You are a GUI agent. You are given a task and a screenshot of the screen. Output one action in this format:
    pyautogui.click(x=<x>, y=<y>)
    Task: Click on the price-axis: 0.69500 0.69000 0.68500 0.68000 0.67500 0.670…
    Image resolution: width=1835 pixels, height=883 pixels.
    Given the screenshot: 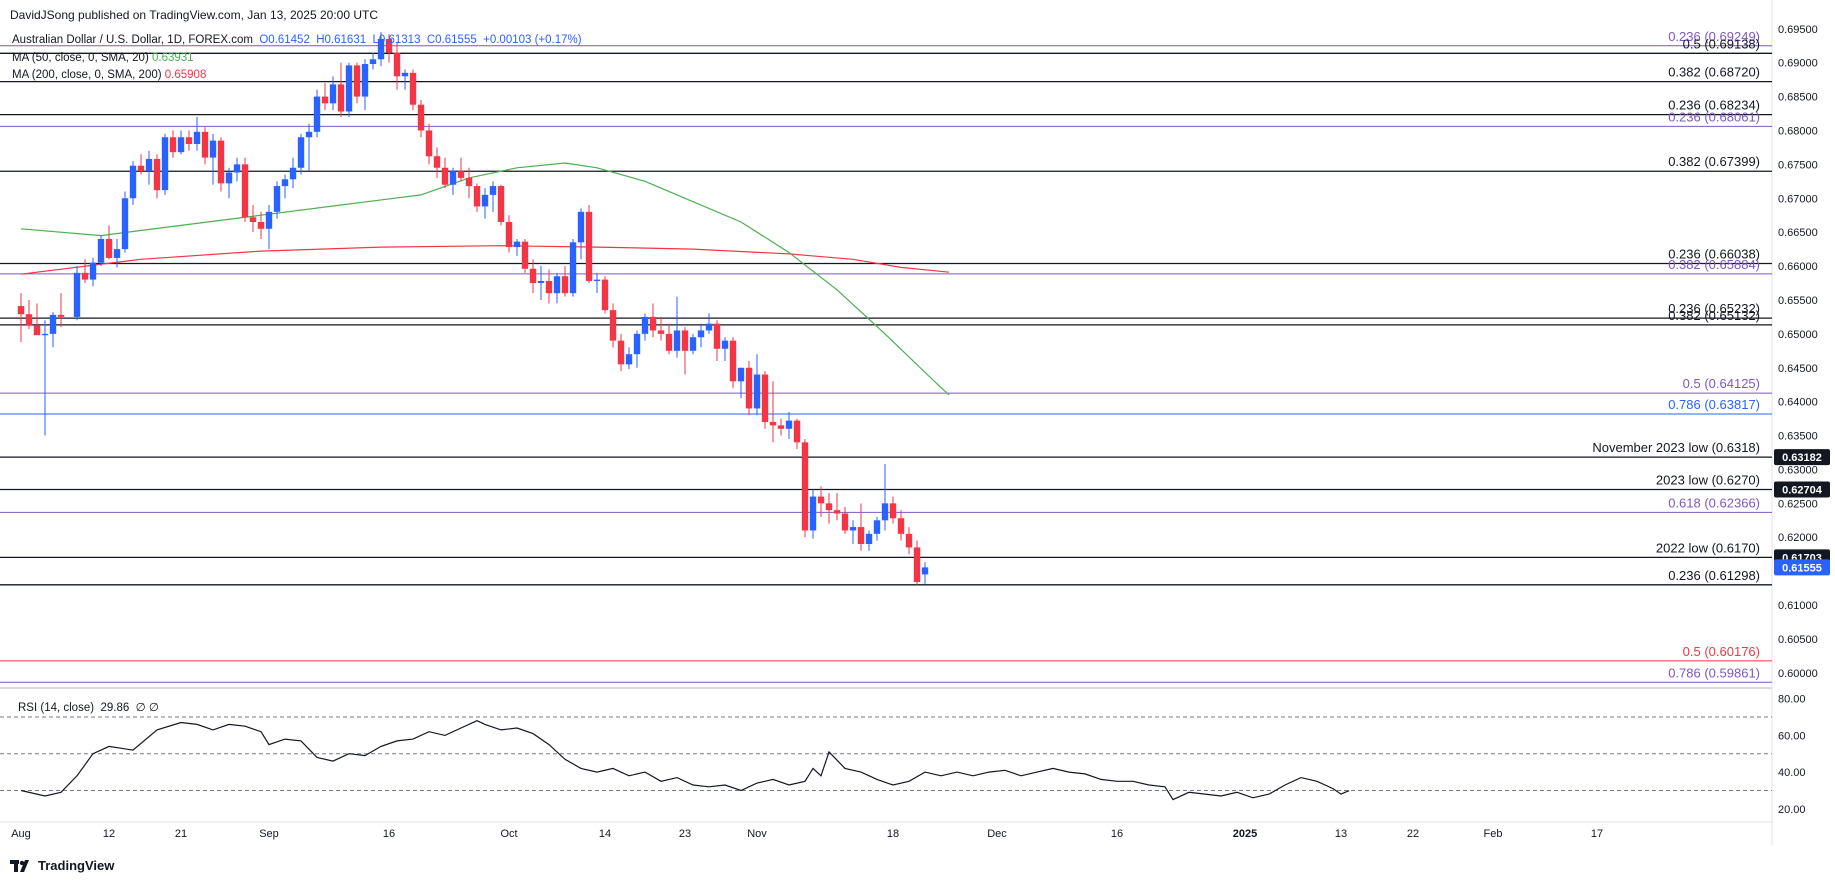 What is the action you would take?
    pyautogui.click(x=1802, y=420)
    